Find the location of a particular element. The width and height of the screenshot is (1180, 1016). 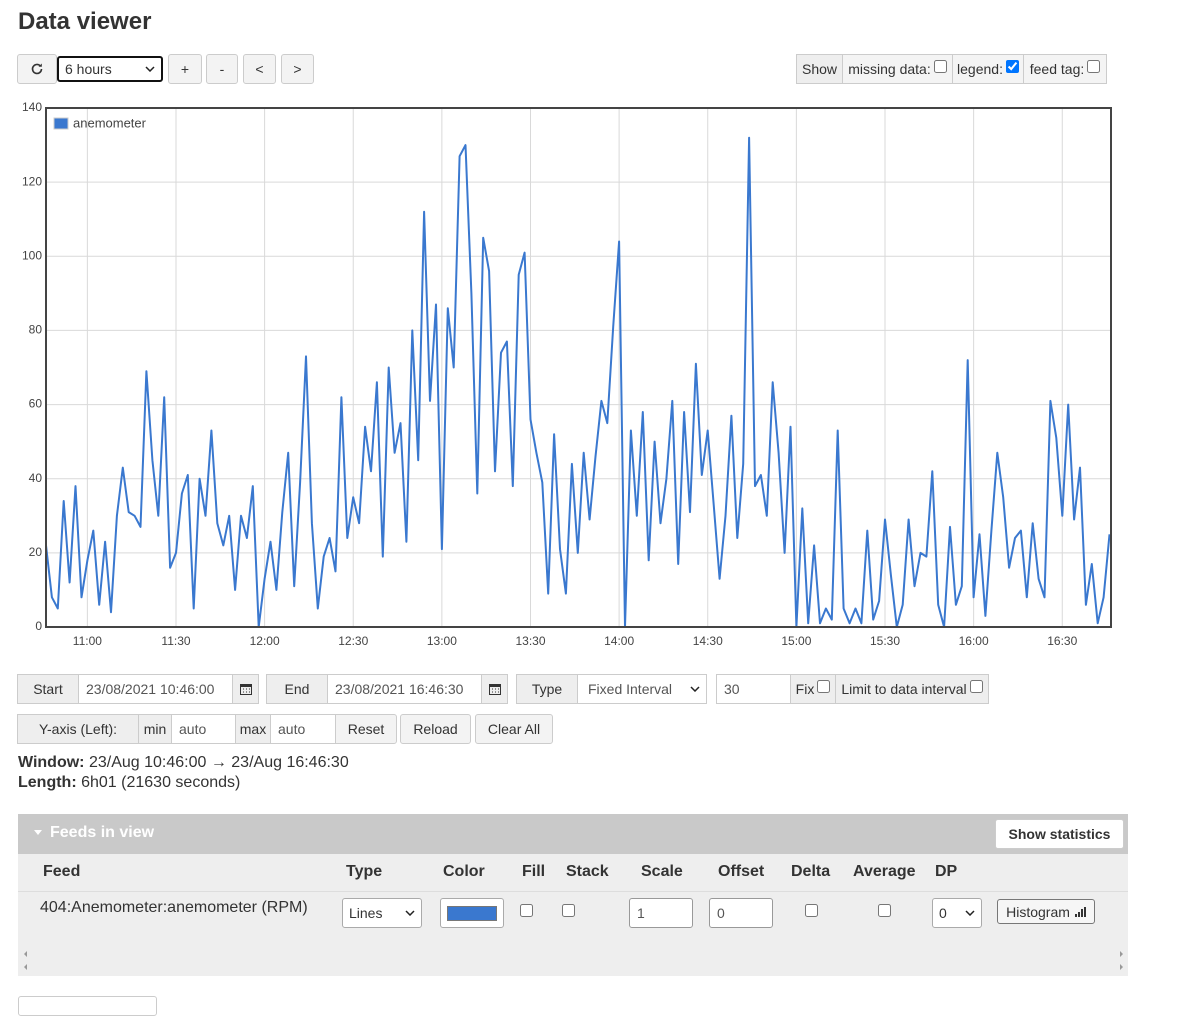

column-header: Color is located at coordinates (464, 871).